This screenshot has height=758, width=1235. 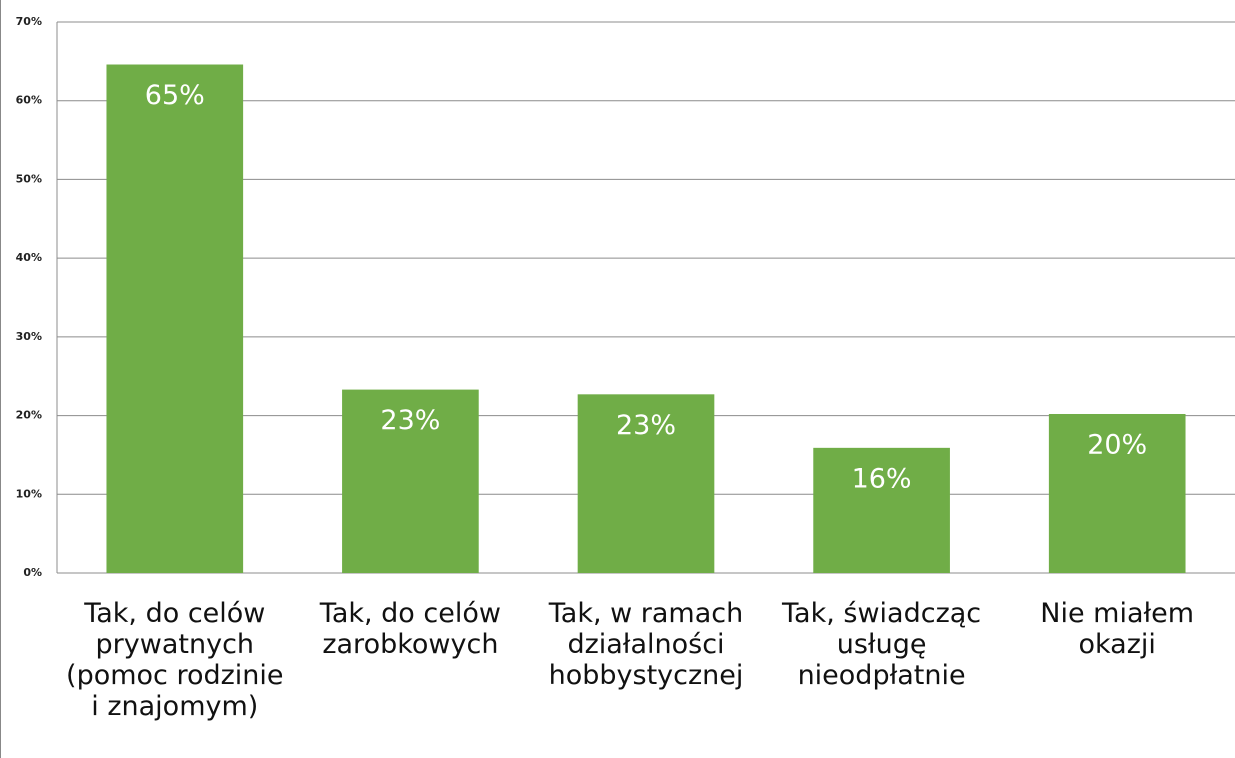 What do you see at coordinates (32, 572) in the screenshot?
I see `y-tick-label: 0%` at bounding box center [32, 572].